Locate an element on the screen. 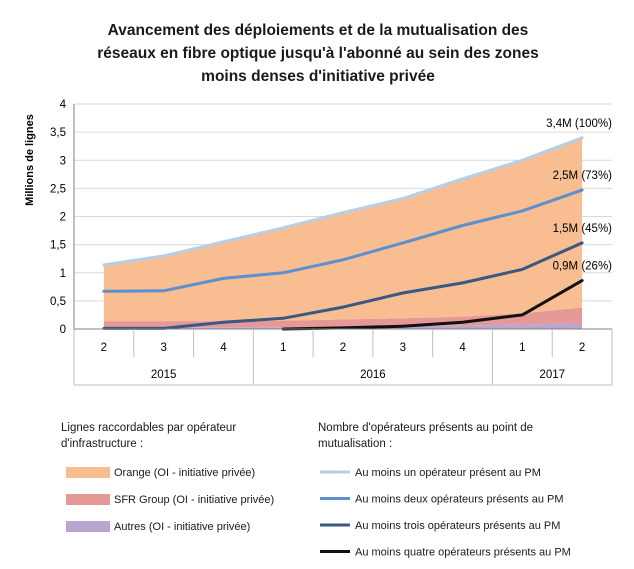 The height and width of the screenshot is (569, 634). annotation-label: 2,5M (73%) is located at coordinates (583, 176).